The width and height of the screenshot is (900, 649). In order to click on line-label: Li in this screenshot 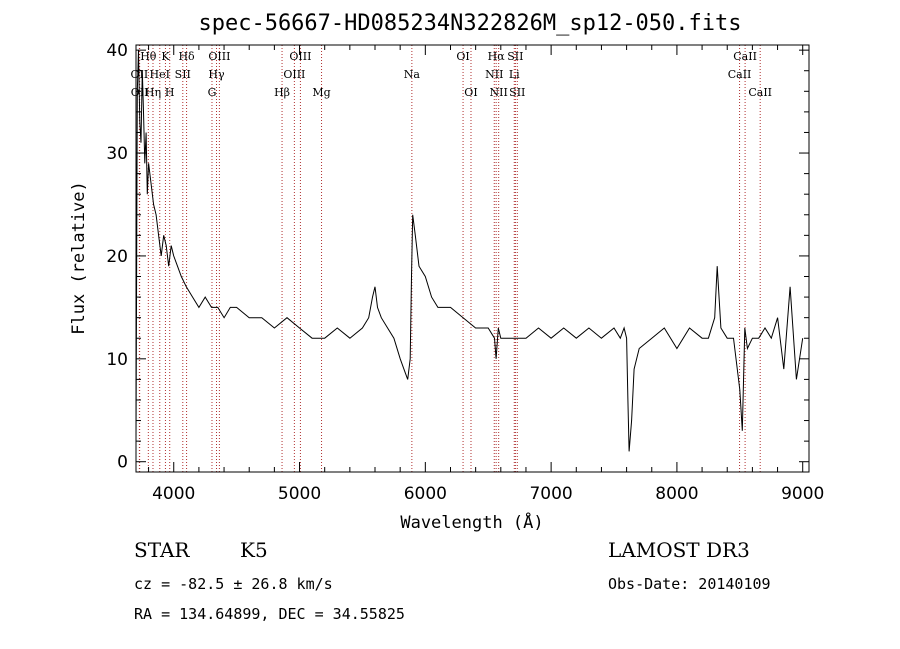, I will do `click(514, 74)`.